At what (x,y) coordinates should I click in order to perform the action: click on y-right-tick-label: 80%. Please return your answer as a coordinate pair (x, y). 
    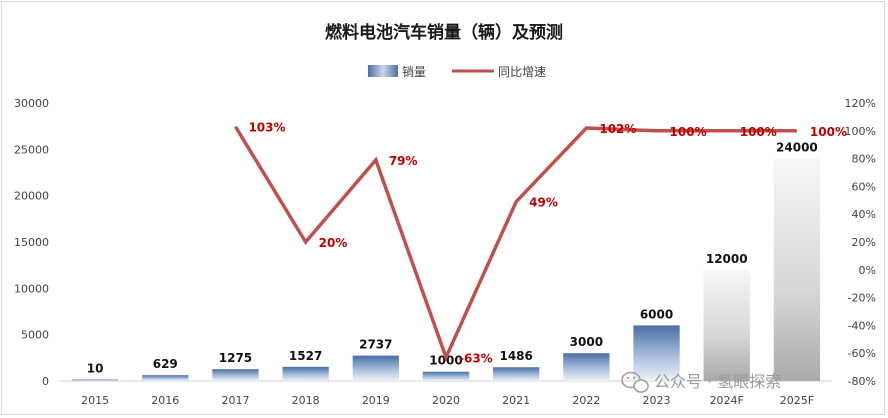
    Looking at the image, I should click on (864, 159).